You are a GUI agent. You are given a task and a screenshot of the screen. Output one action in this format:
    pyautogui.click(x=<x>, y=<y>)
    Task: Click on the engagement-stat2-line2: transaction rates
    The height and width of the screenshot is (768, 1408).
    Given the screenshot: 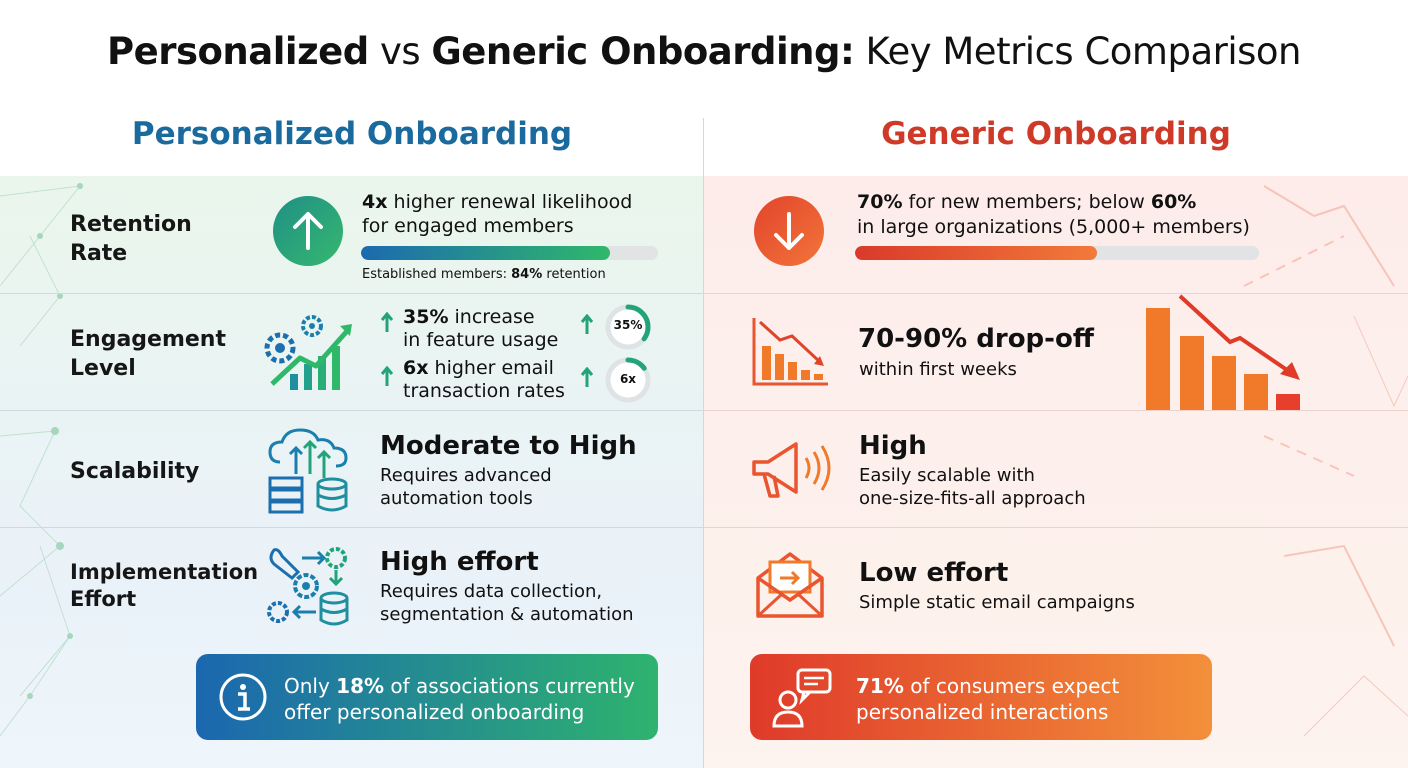 What is the action you would take?
    pyautogui.click(x=484, y=391)
    